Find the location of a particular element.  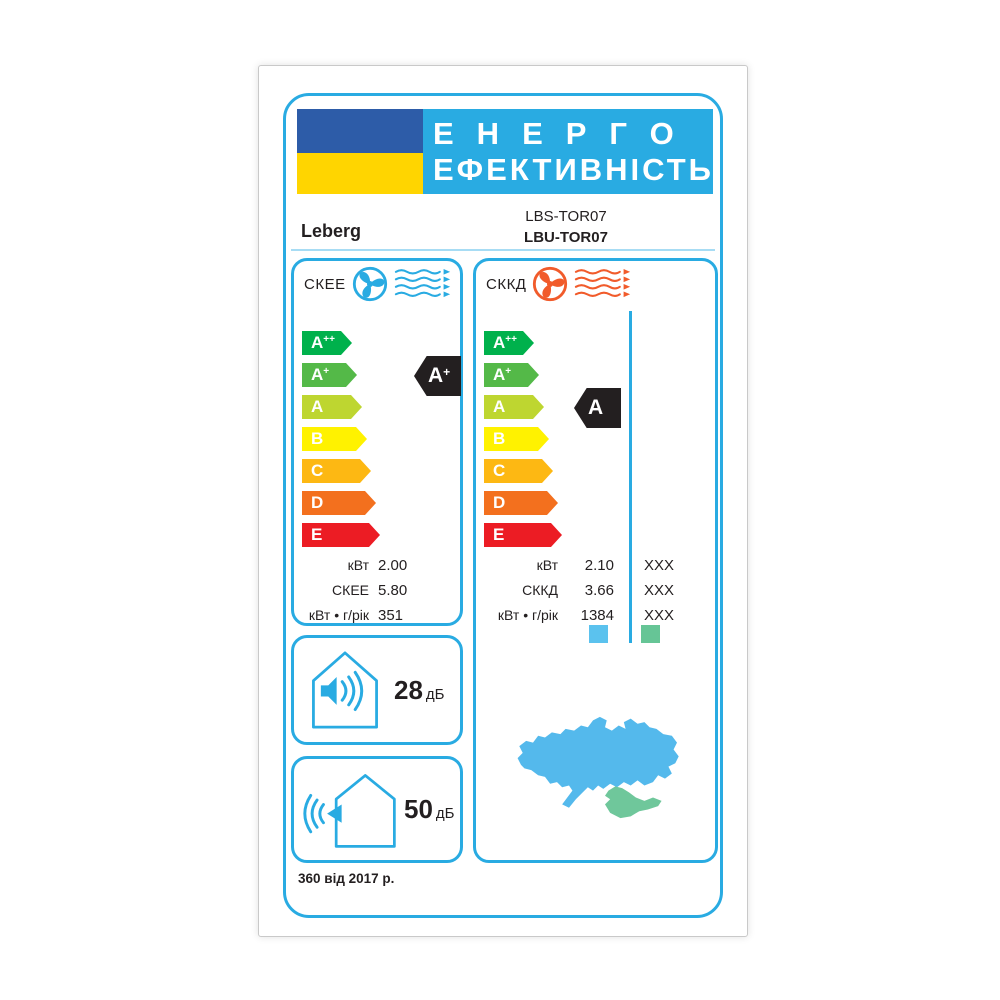

heating-scop-label: СККД is located at coordinates (540, 590).